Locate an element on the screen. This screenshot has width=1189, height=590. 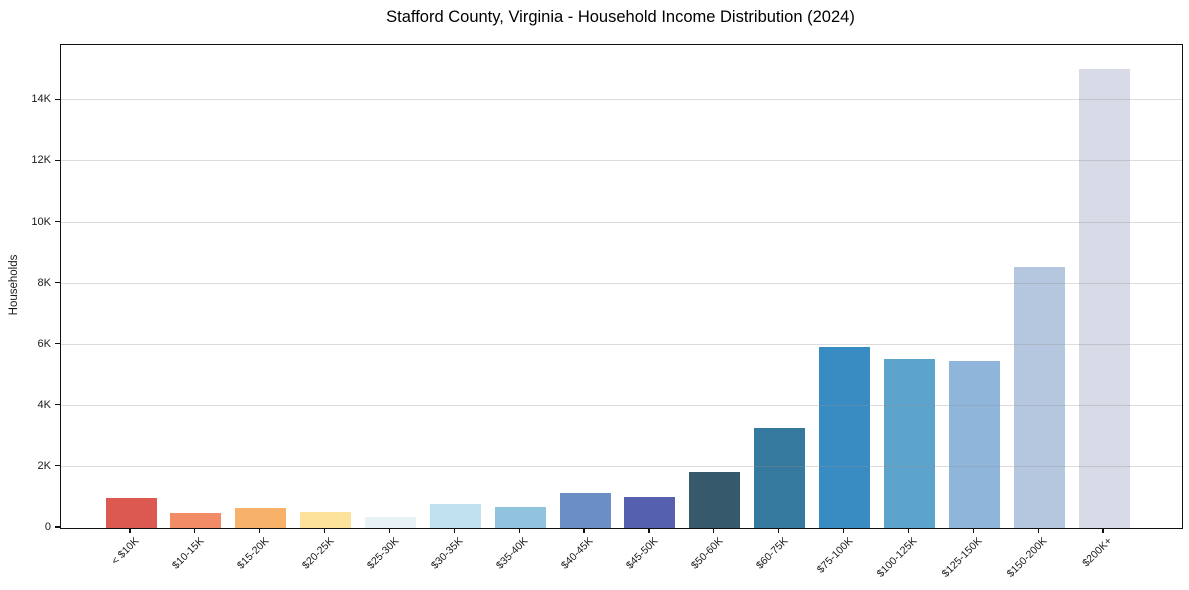
y-tick-label: 0 is located at coordinates (47, 527).